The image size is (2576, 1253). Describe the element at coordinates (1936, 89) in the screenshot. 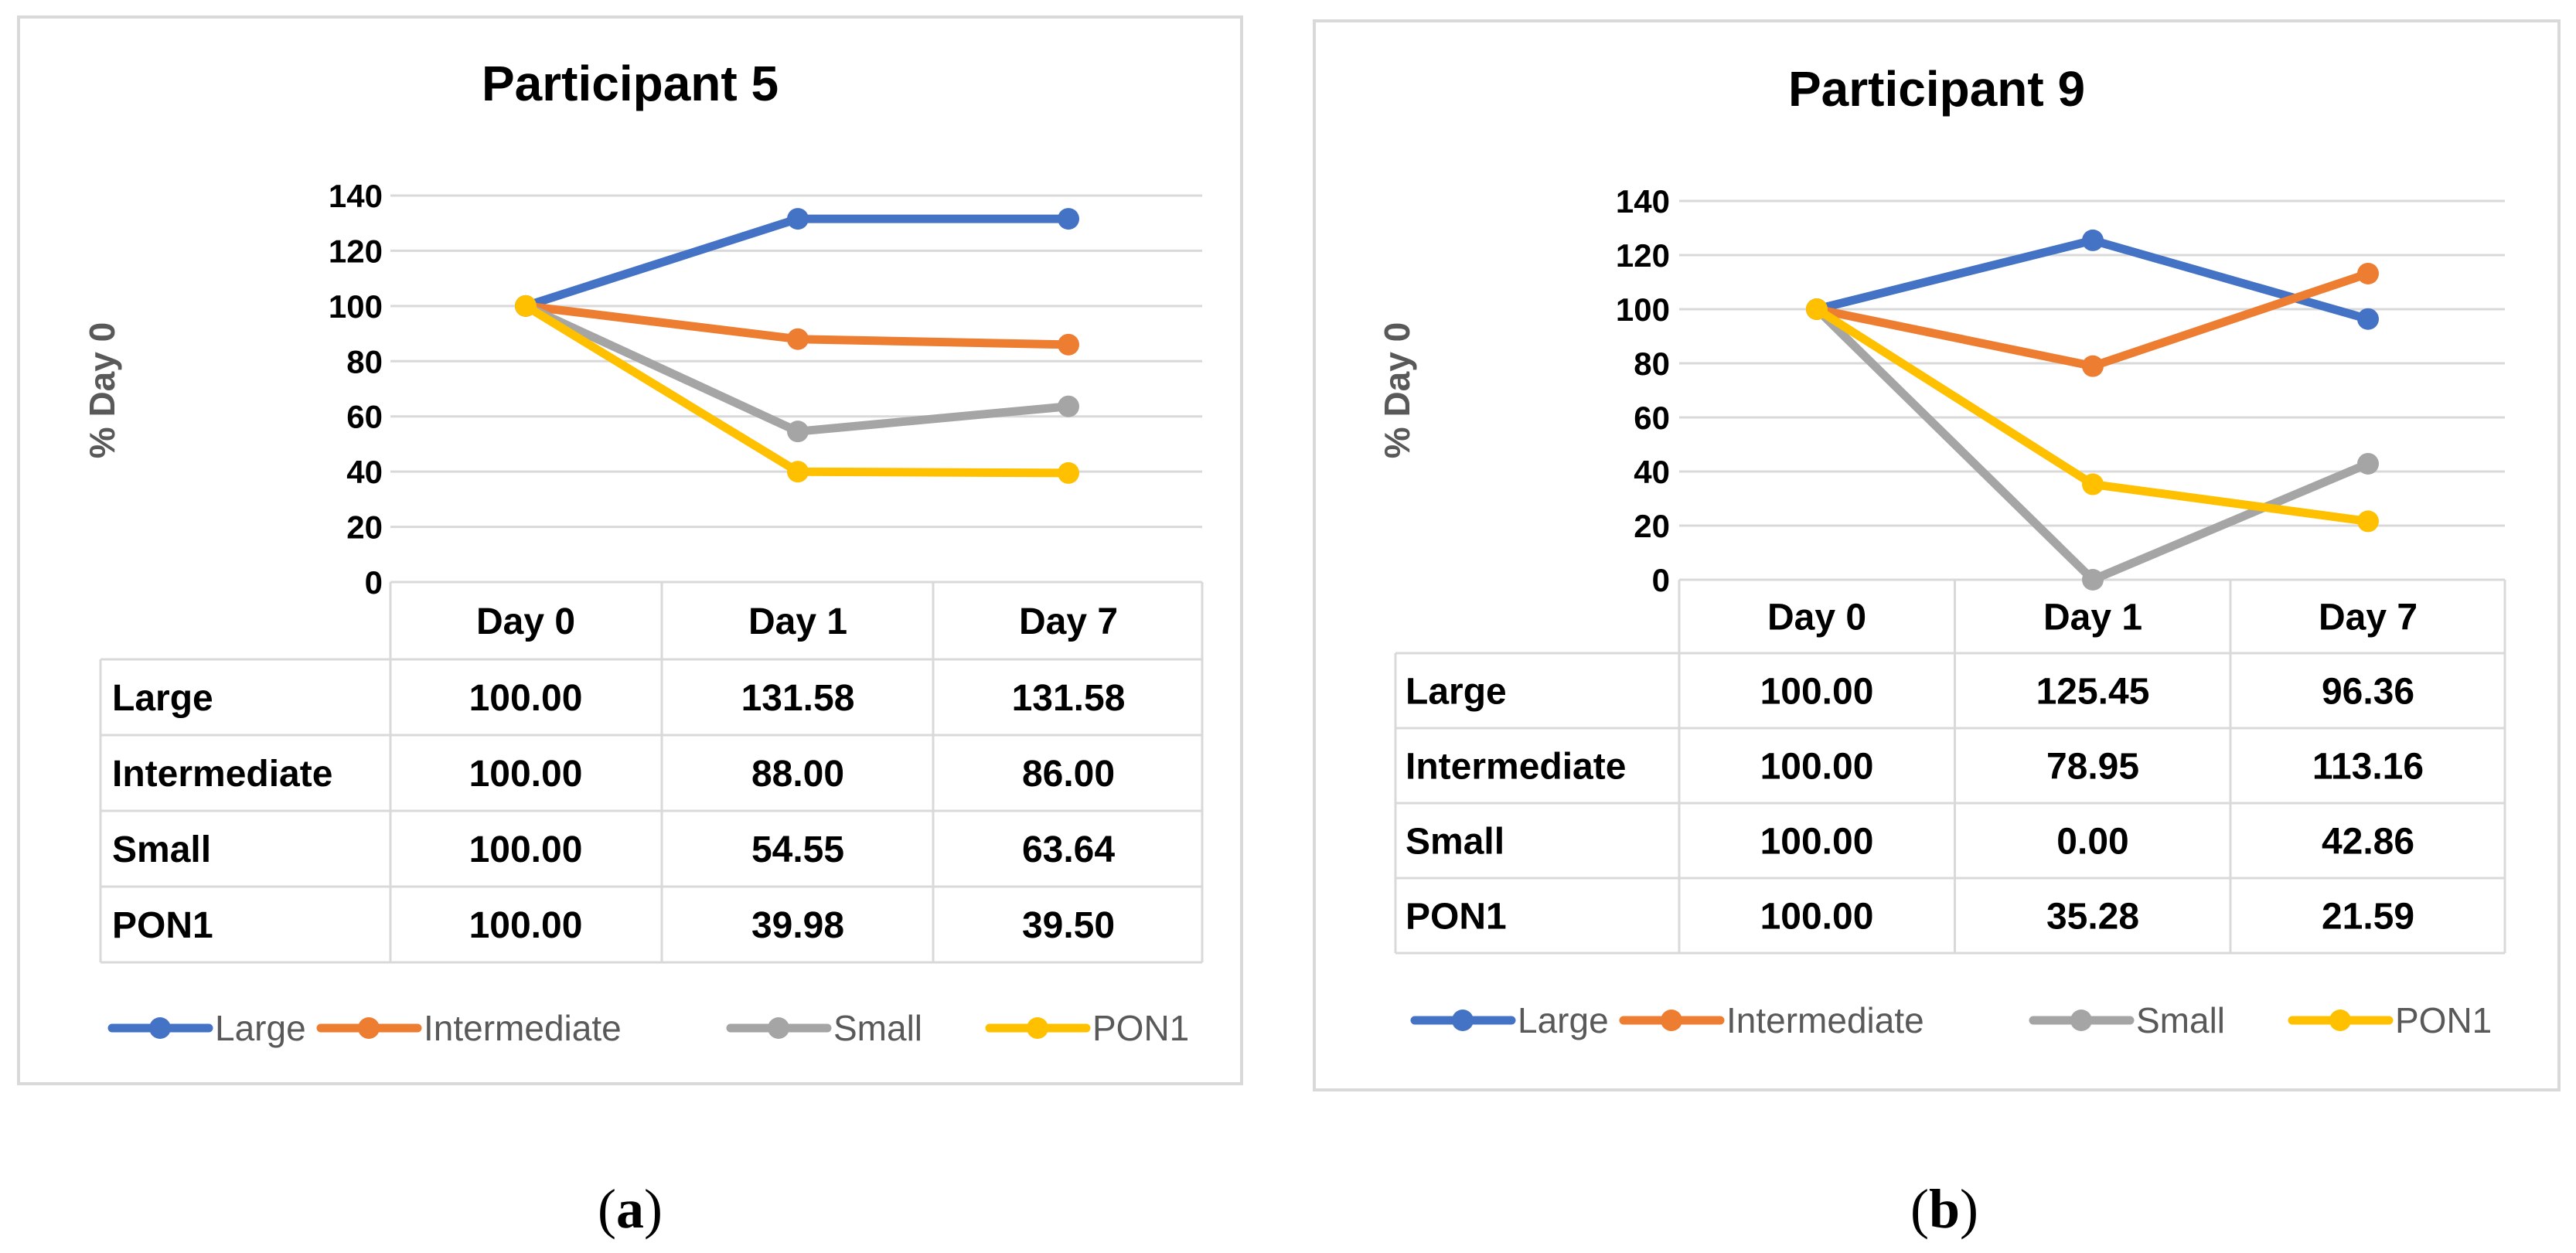

I see `chart-title: Participant 9` at that location.